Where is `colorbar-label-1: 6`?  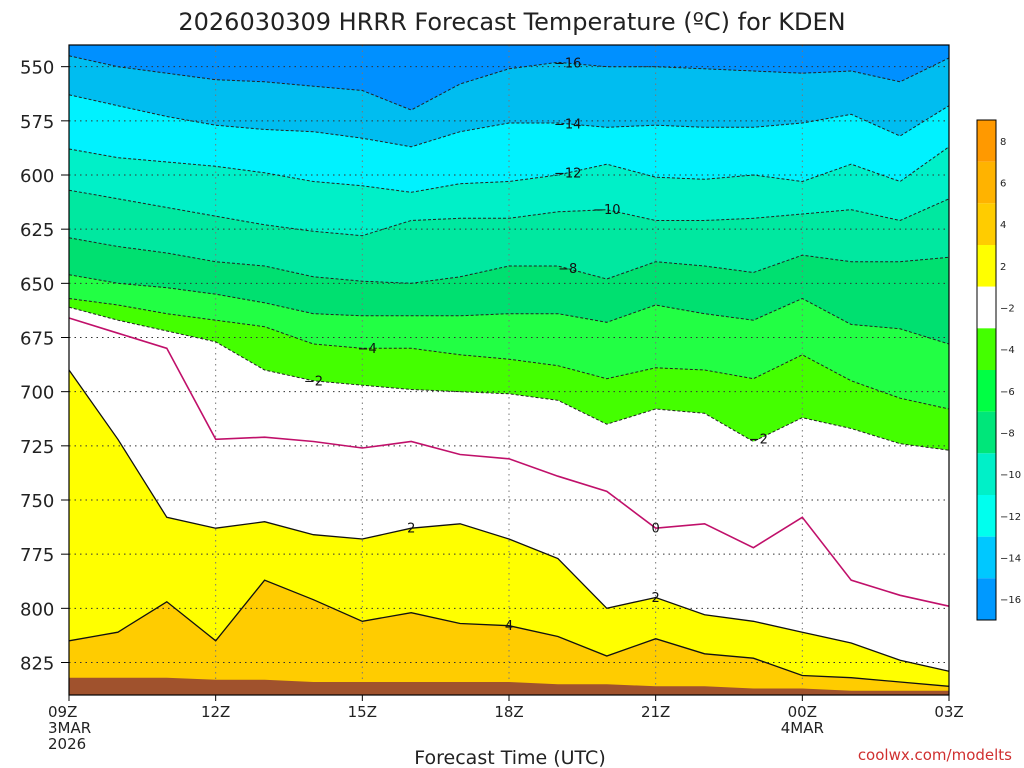 colorbar-label-1: 6 is located at coordinates (1003, 184).